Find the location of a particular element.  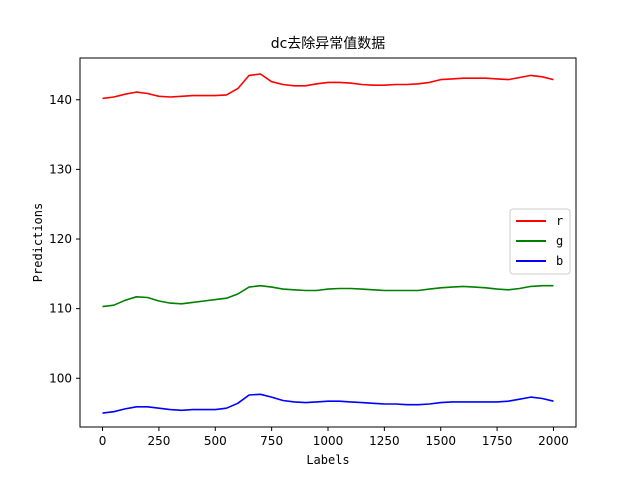

y-tick-label: 110 is located at coordinates (60, 309).